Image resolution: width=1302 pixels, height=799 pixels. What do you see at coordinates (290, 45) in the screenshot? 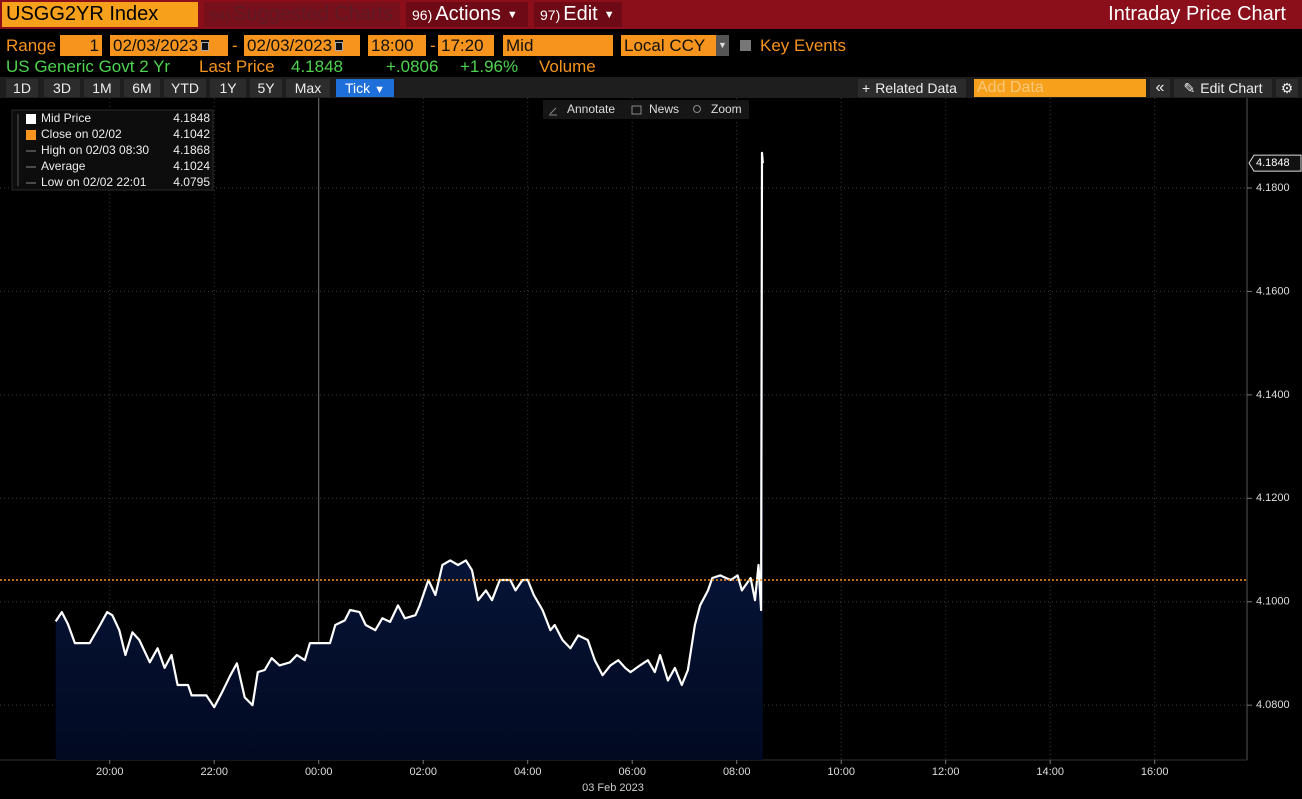
I see `end-date: 02/03/2023` at bounding box center [290, 45].